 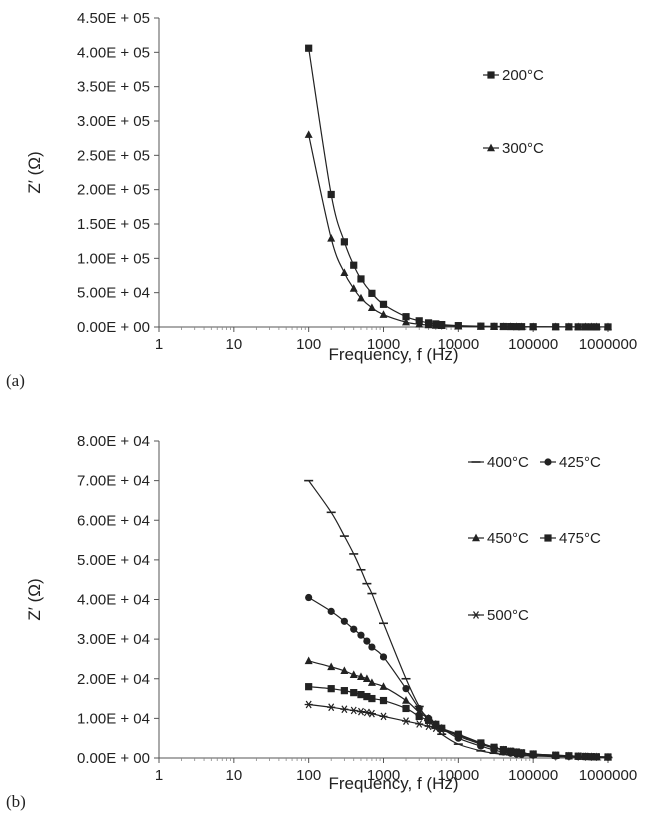 I want to click on x-tick-label: 100000, so click(x=533, y=775).